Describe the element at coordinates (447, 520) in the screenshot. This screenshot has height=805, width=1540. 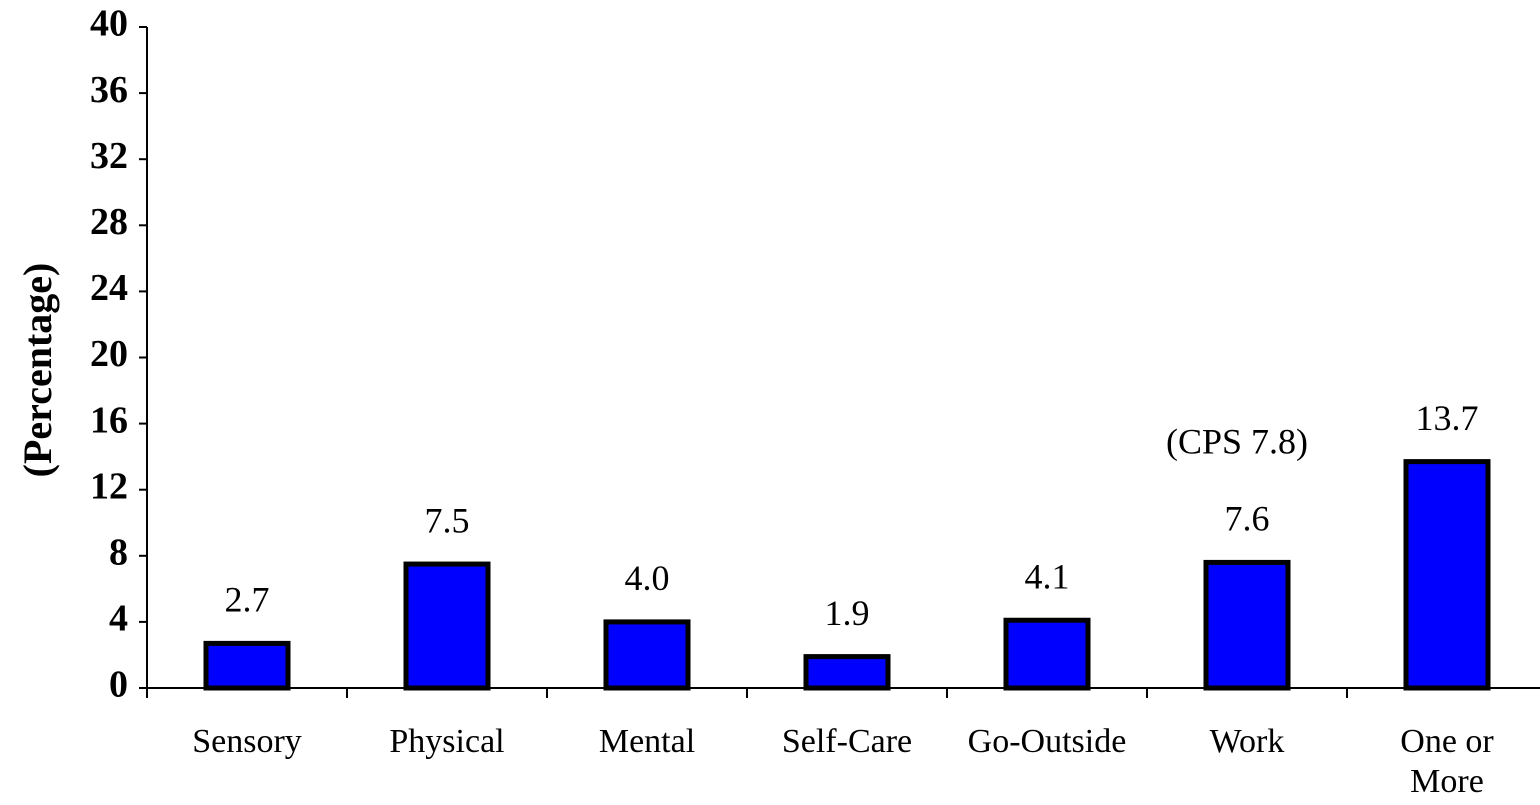
I see `value-label: 7.5` at that location.